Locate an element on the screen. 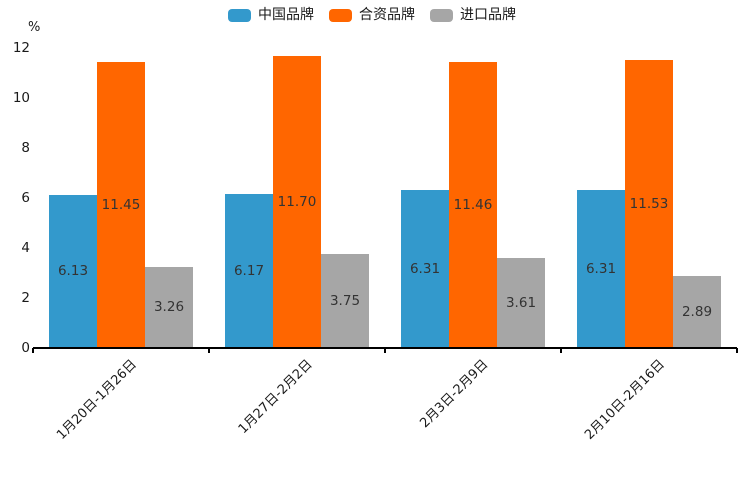  y-tick-label: 8 is located at coordinates (25, 148).